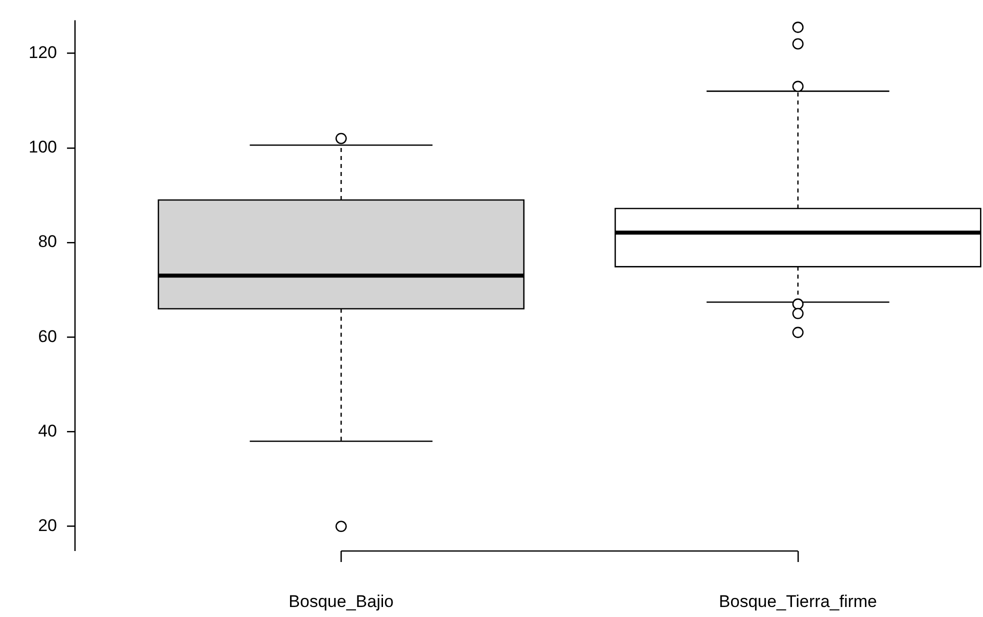 Image resolution: width=983 pixels, height=617 pixels. What do you see at coordinates (47, 526) in the screenshot?
I see `y-tick-label: 20` at bounding box center [47, 526].